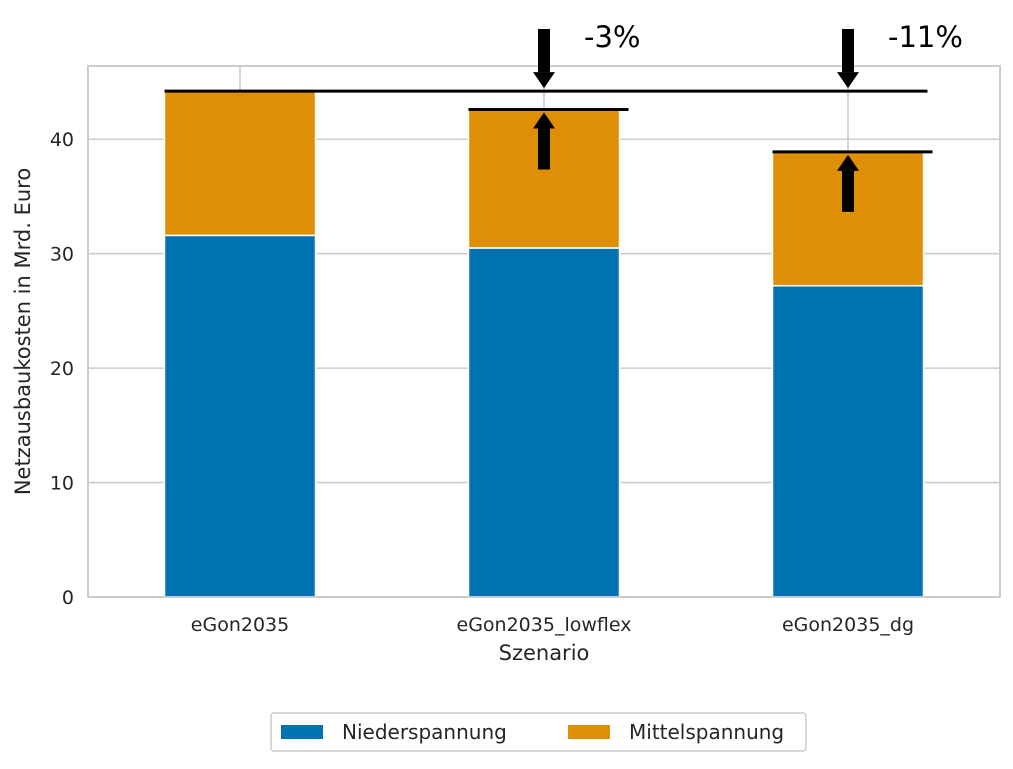  Describe the element at coordinates (538, 732) in the screenshot. I see `legend-box` at that location.